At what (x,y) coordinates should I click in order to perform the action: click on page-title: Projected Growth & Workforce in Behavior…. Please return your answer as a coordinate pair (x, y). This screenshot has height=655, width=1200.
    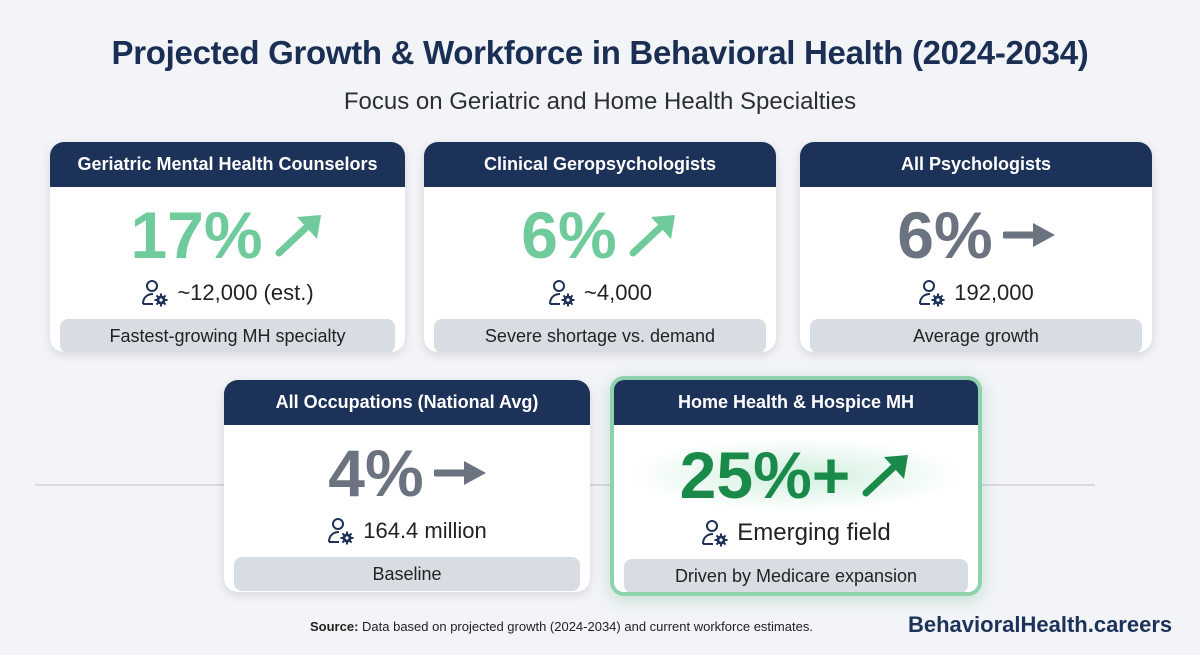
    Looking at the image, I should click on (600, 52).